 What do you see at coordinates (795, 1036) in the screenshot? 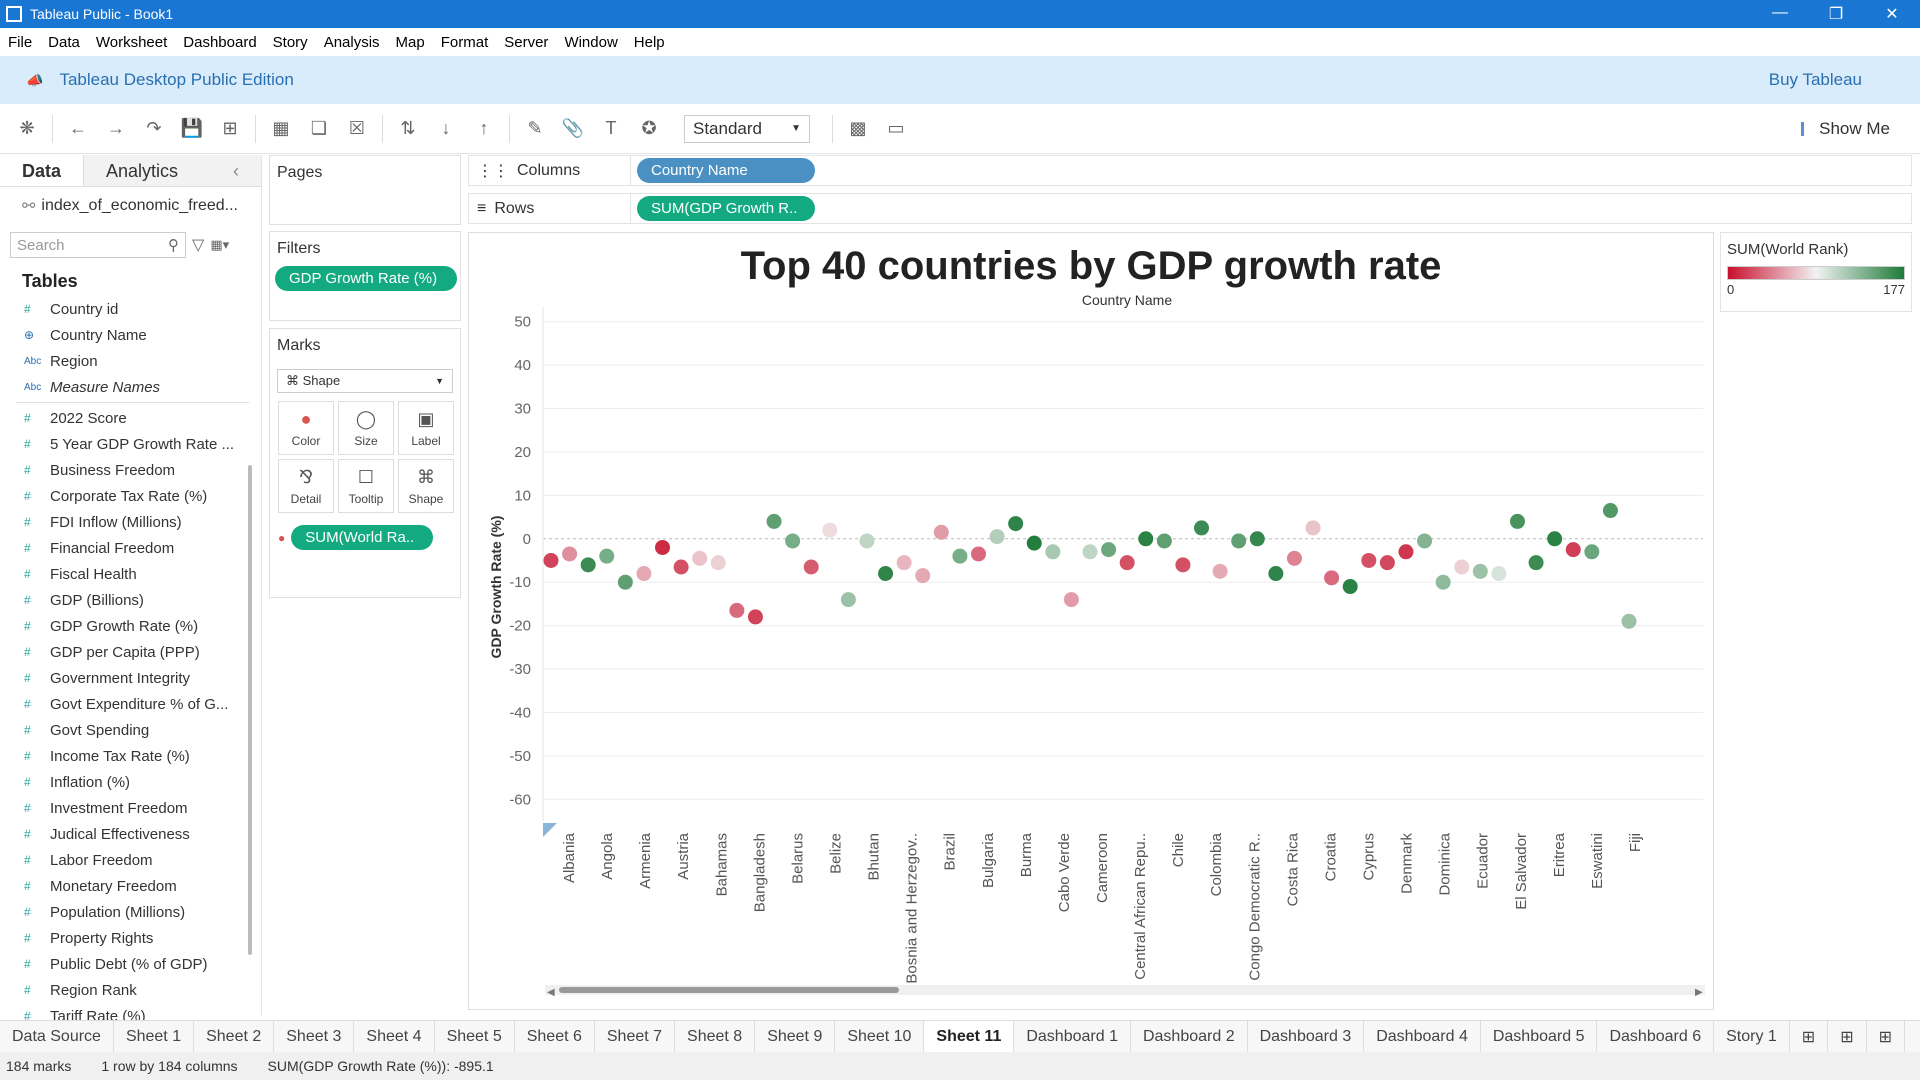
I see `sheet-tab: Sheet 9` at bounding box center [795, 1036].